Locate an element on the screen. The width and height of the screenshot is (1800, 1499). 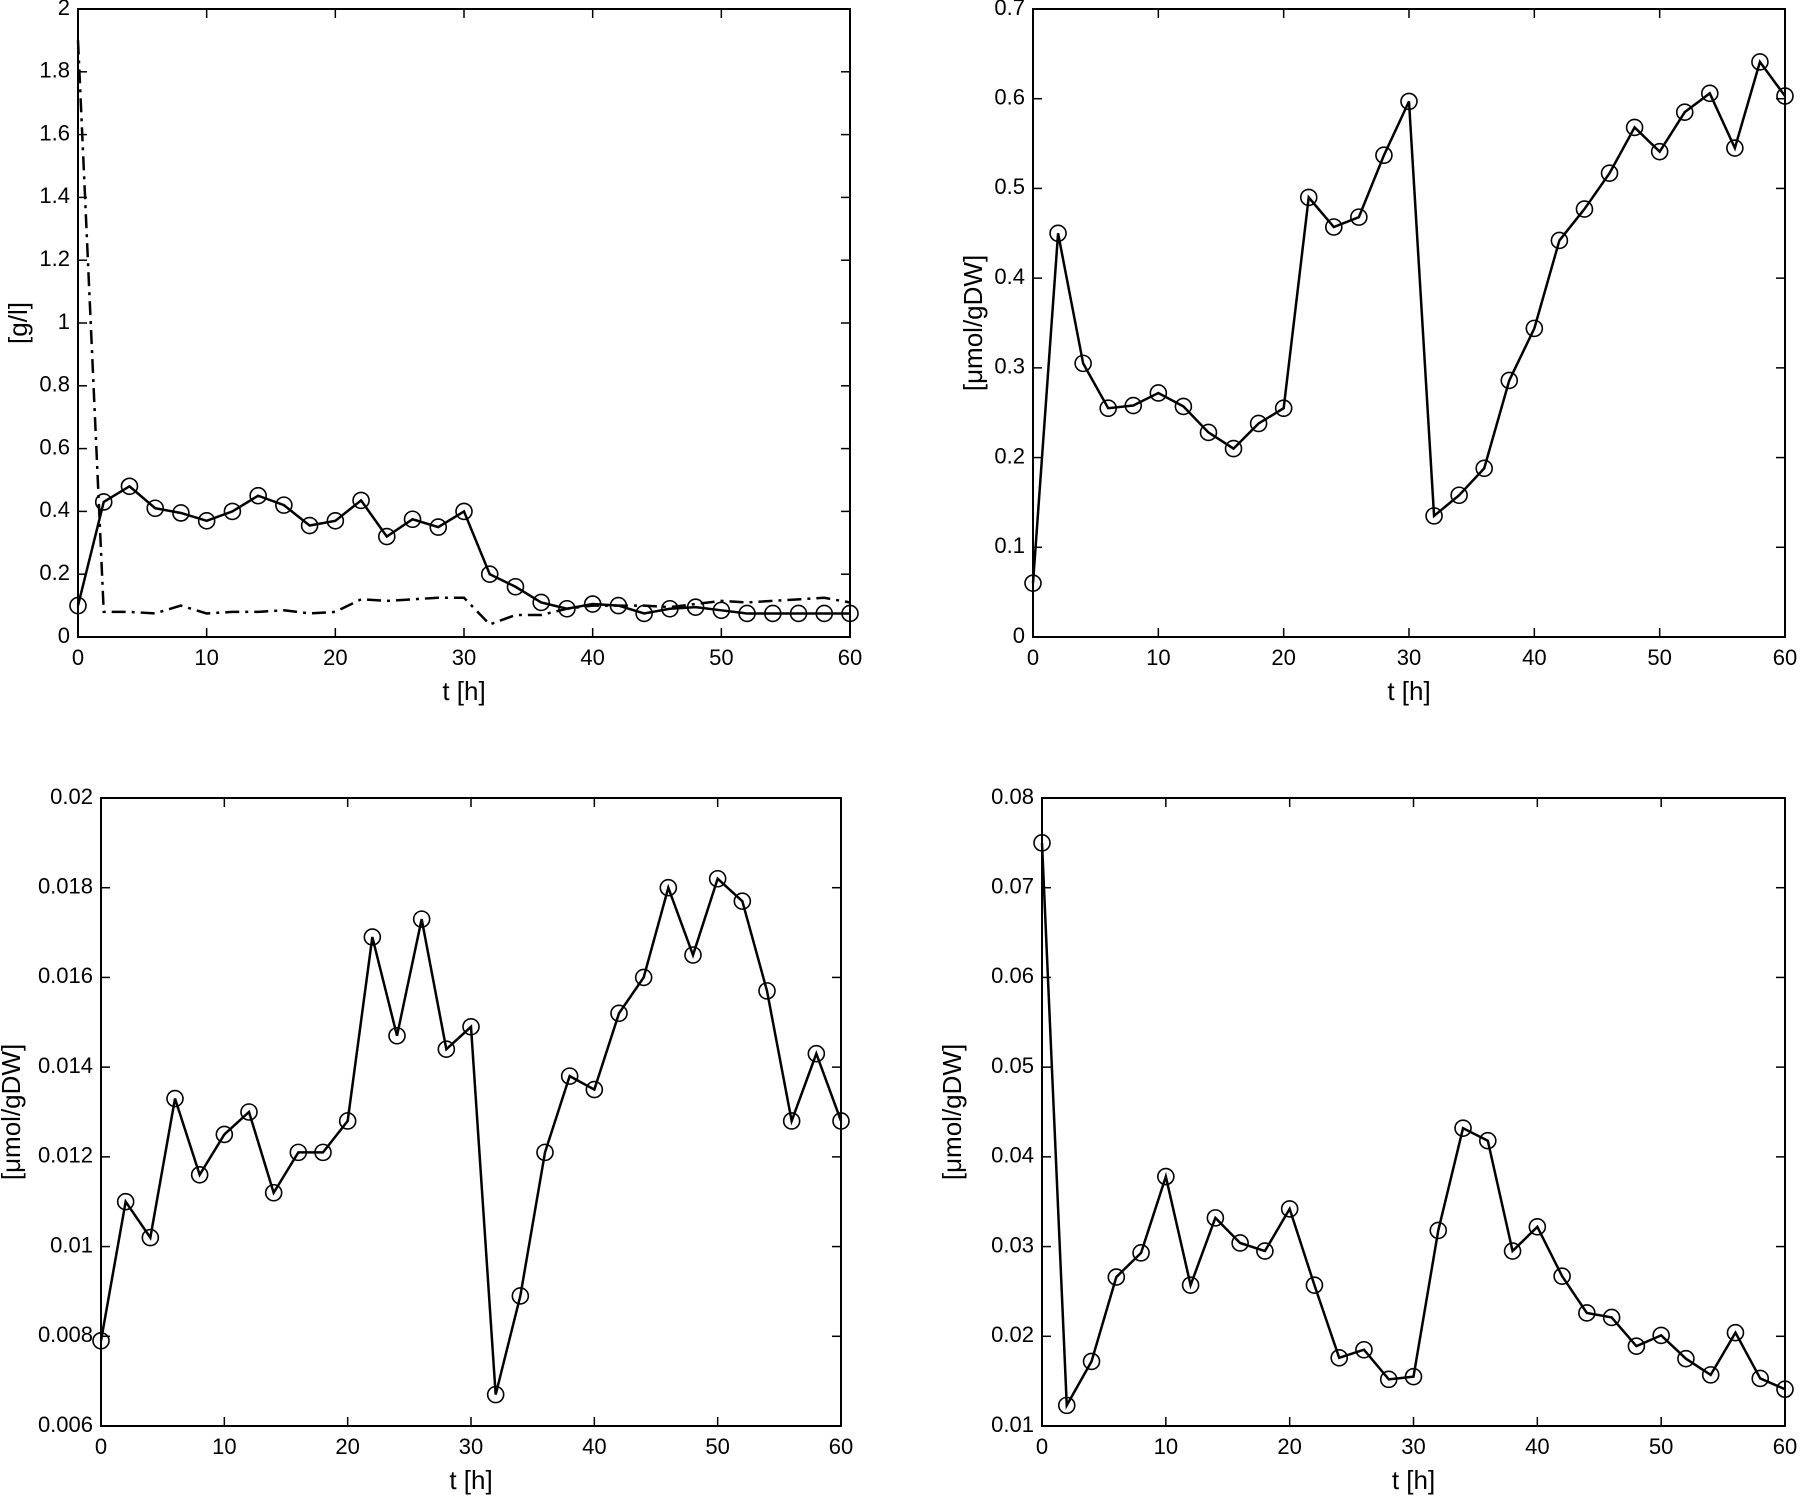
y-tick-label: 0.3 is located at coordinates (1009, 366).